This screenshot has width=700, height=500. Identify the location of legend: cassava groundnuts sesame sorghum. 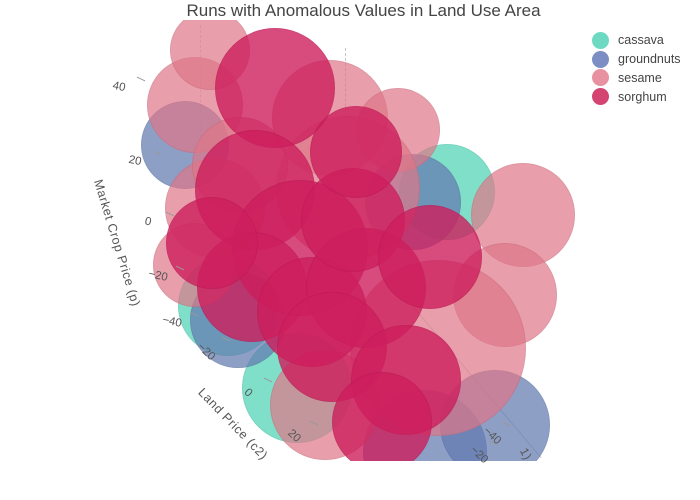
(636, 68).